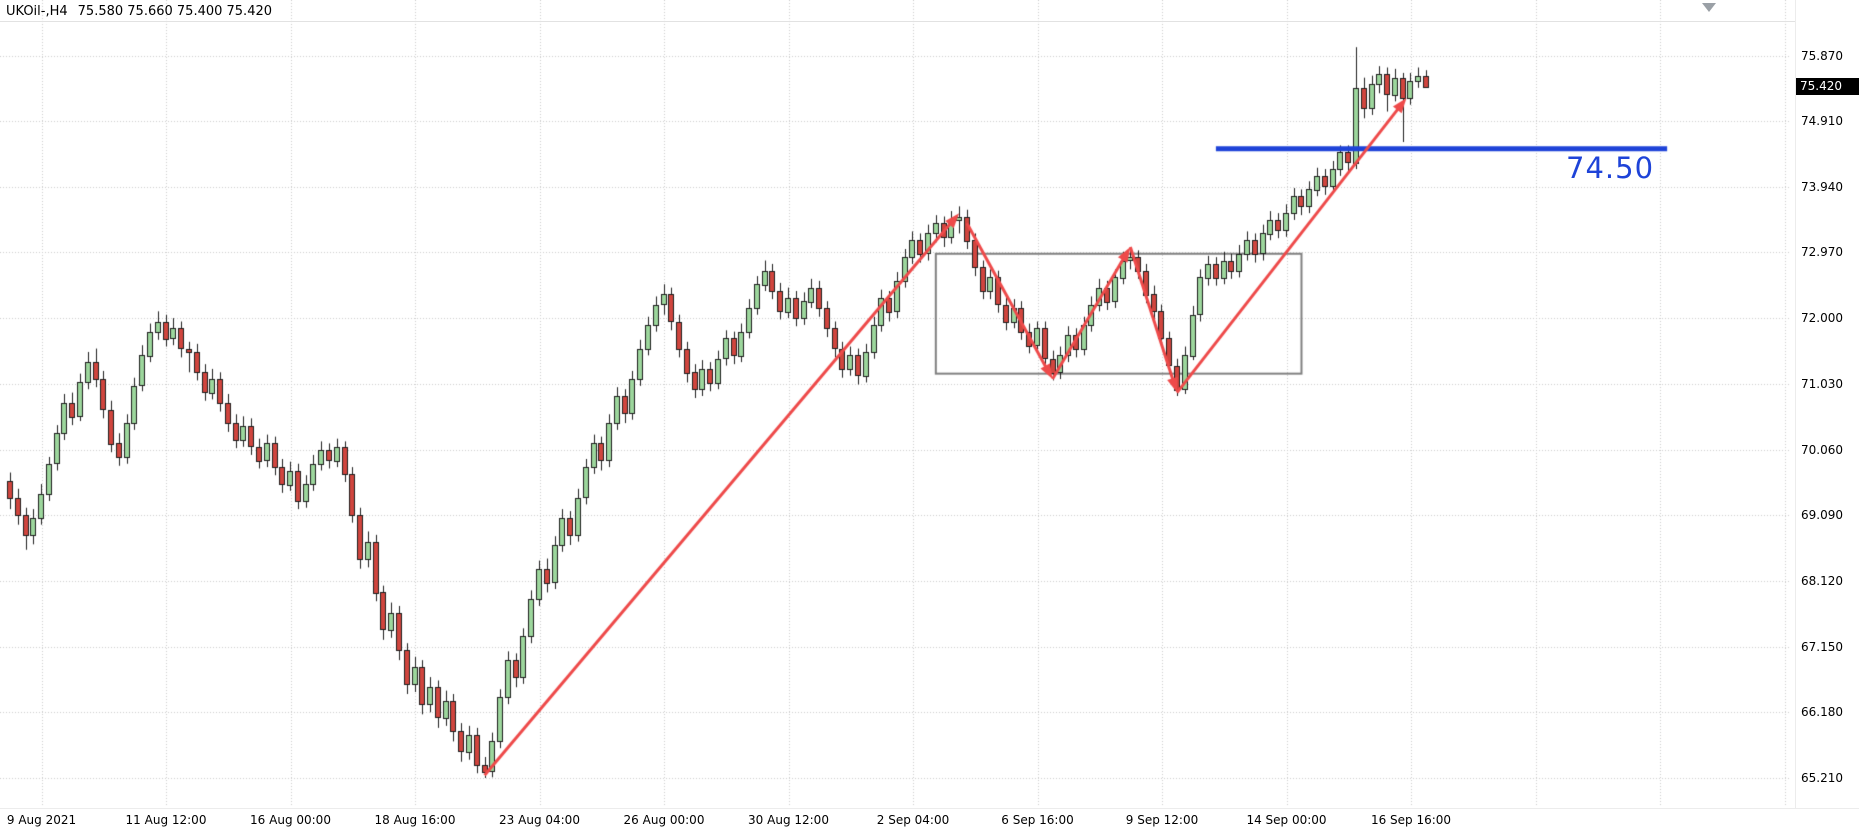 This screenshot has width=1859, height=830. Describe the element at coordinates (175, 11) in the screenshot. I see `ohlc-readout: 75.580 75.660 75.400 75.420` at that location.